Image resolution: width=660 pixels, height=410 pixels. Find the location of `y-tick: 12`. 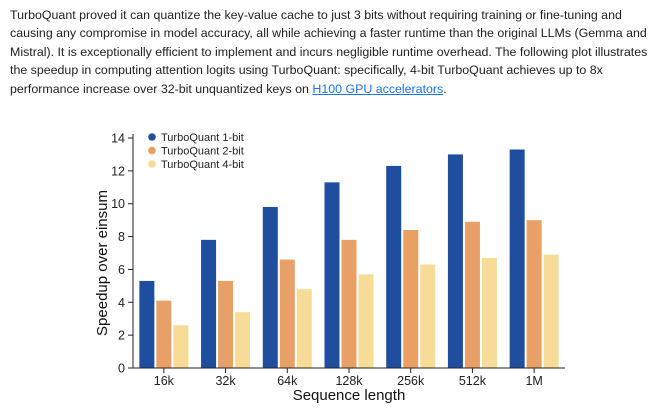

y-tick: 12 is located at coordinates (122, 171).